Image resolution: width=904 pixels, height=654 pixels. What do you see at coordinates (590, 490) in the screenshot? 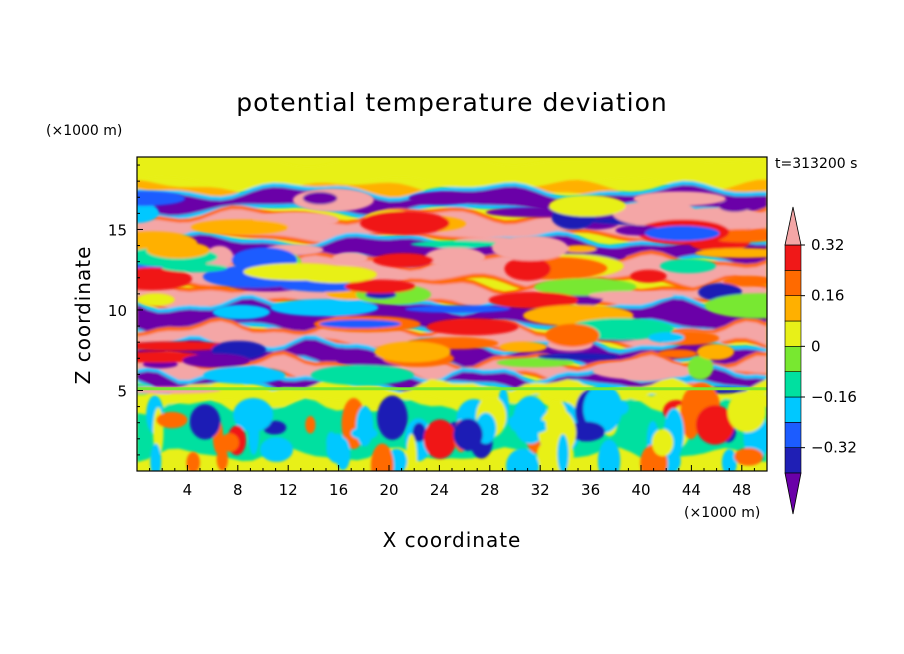
I see `x-tick-label: 36` at bounding box center [590, 490].